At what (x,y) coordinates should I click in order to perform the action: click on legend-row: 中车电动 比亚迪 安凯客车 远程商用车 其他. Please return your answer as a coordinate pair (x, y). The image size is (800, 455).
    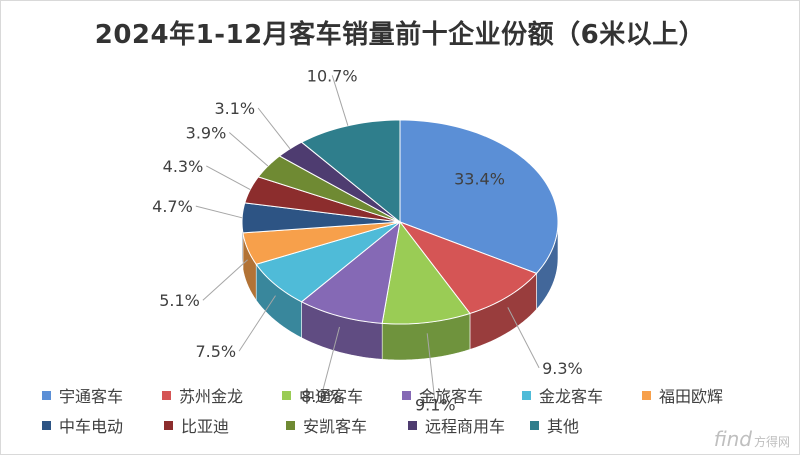
    Looking at the image, I should click on (402, 425).